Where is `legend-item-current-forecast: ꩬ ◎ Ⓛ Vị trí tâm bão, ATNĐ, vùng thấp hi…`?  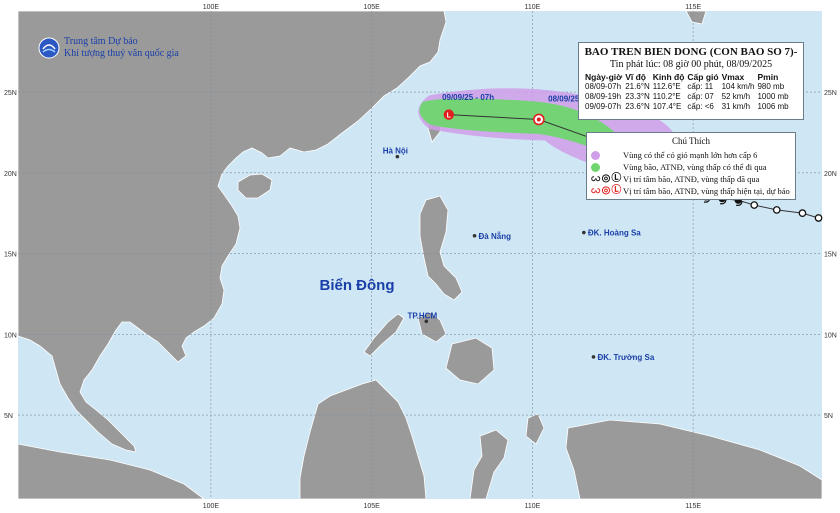 legend-item-current-forecast: ꩬ ◎ Ⓛ Vị trí tâm bão, ATNĐ, vùng thấp hi… is located at coordinates (690, 191).